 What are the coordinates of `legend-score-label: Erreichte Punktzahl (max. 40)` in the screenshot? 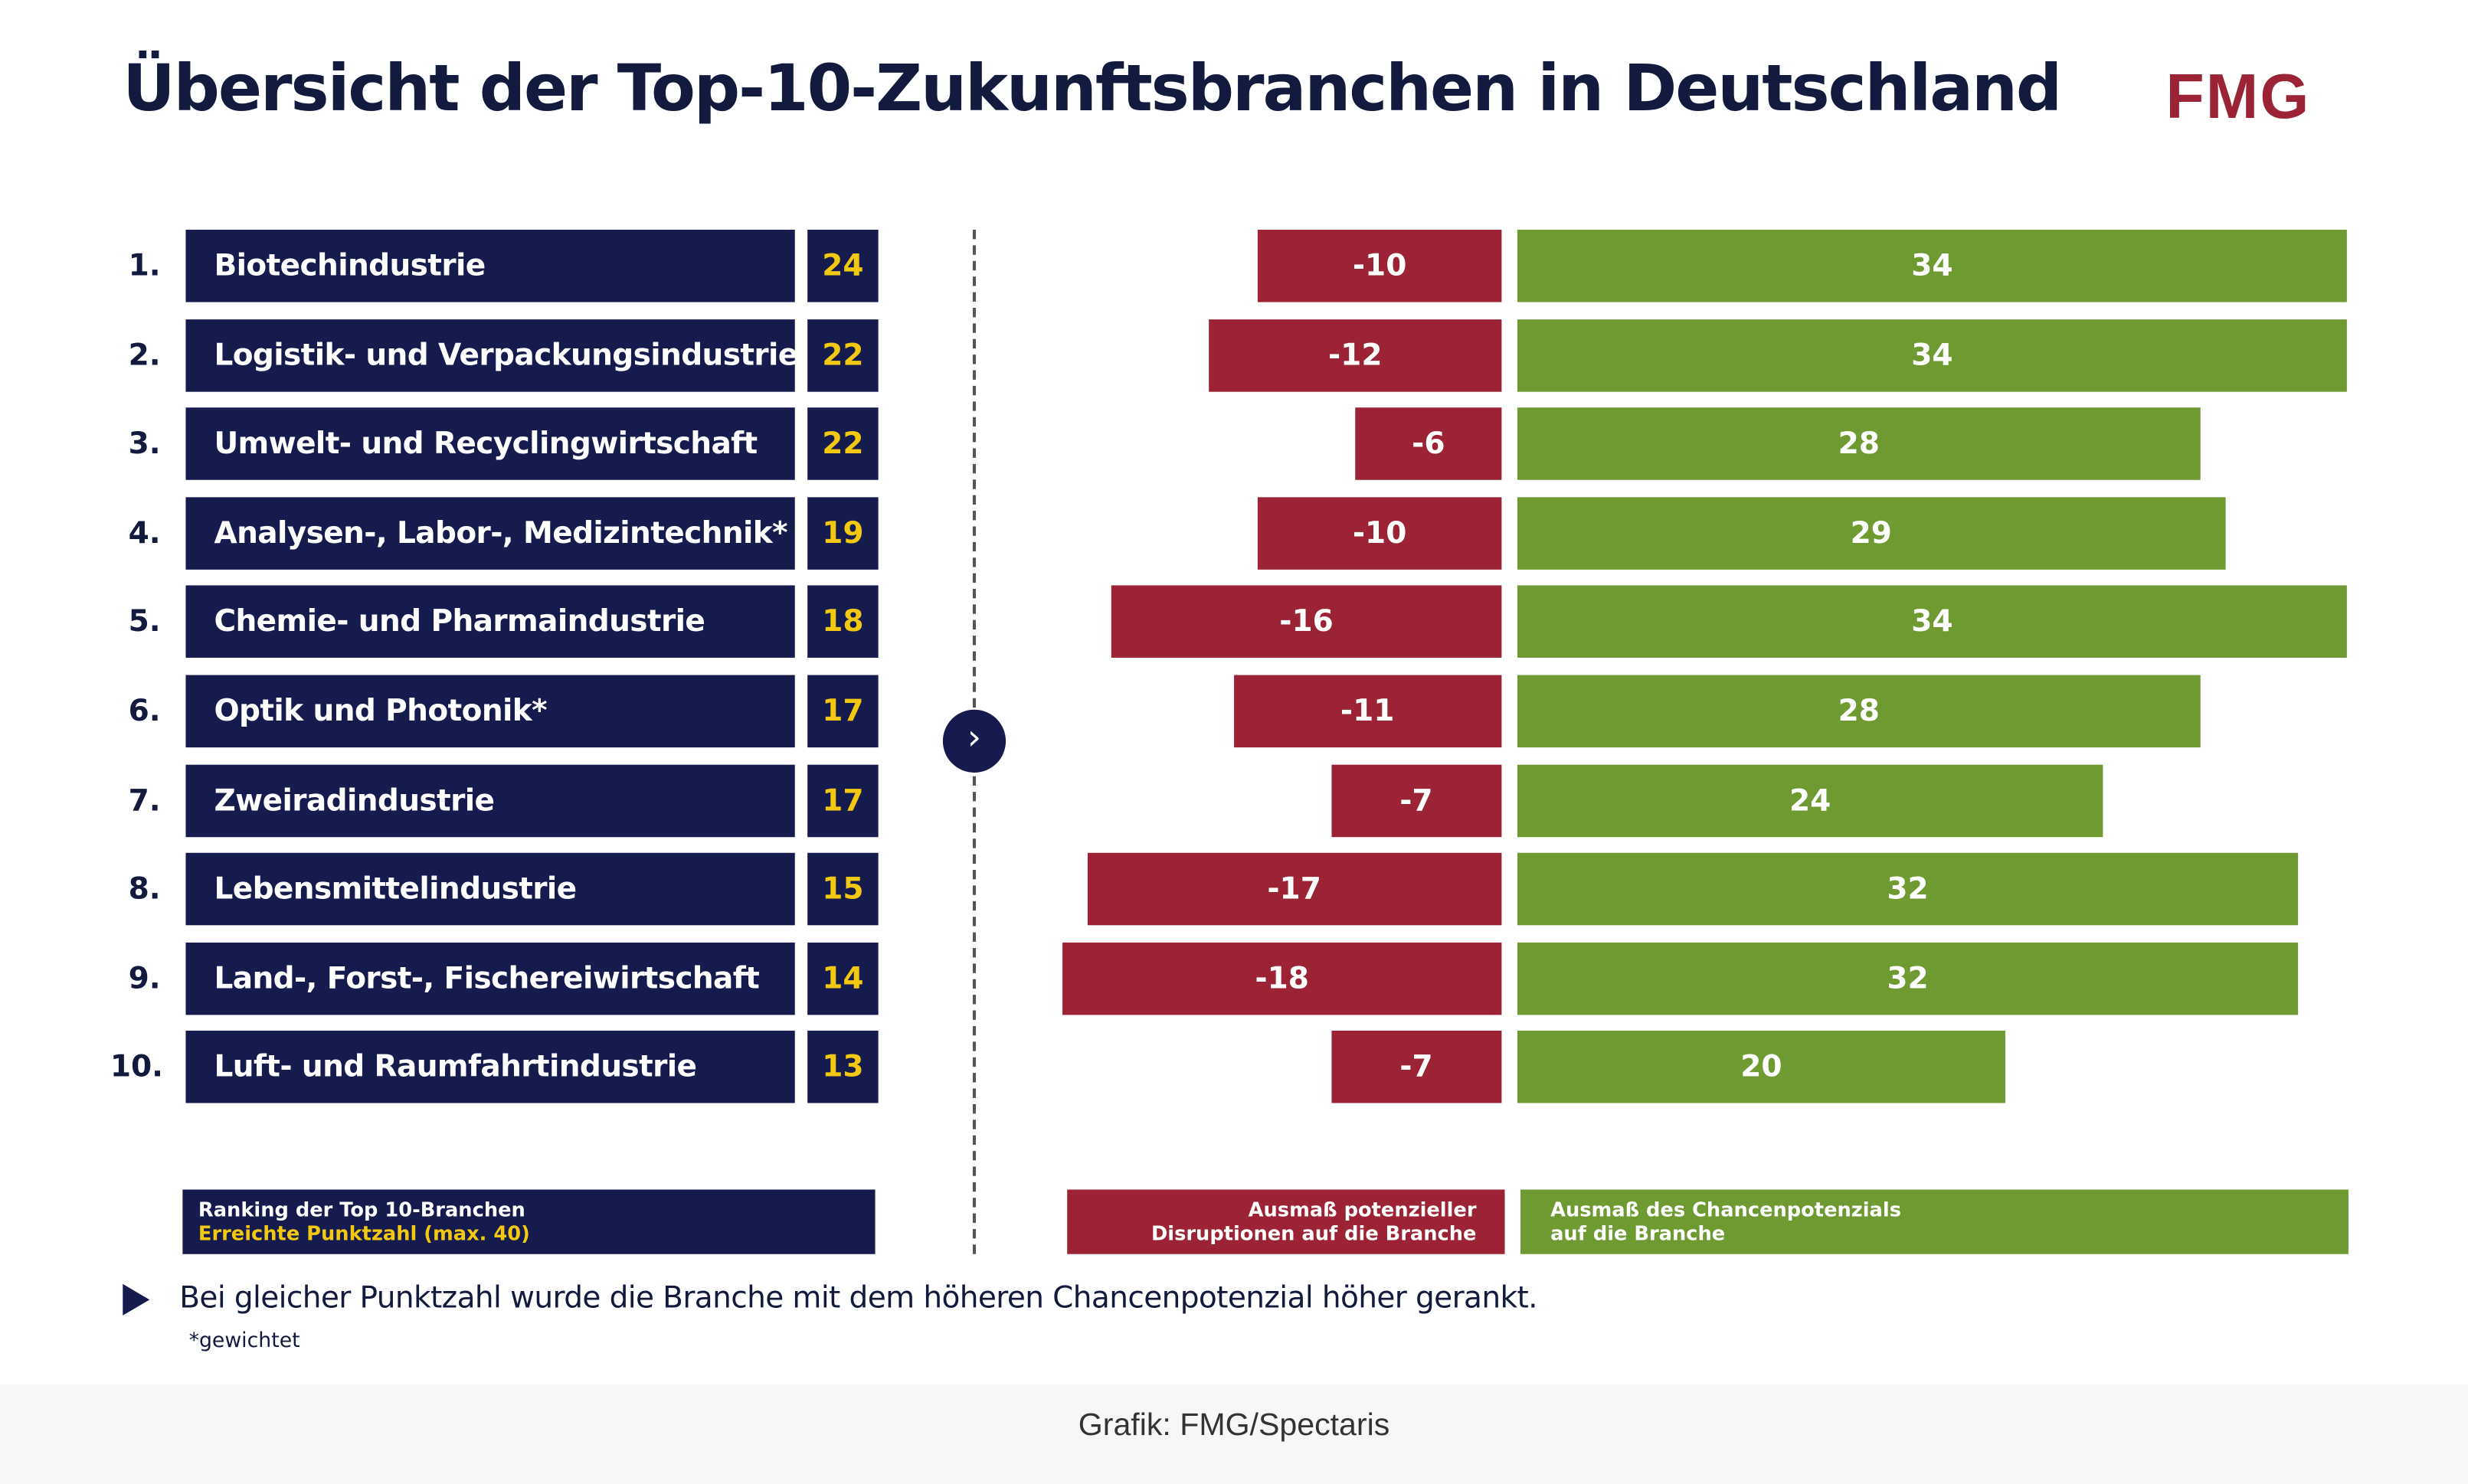 It's located at (364, 1233).